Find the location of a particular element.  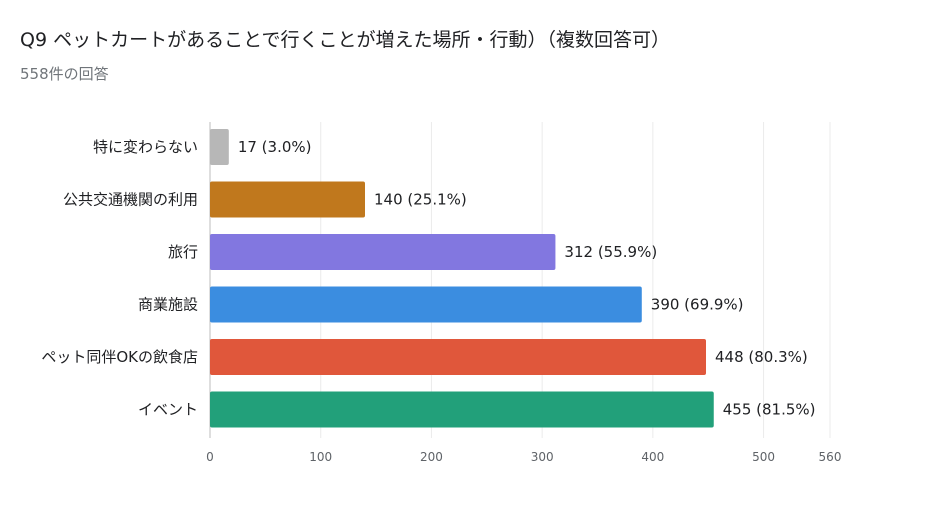

data-label: 312 (55.9%) is located at coordinates (610, 252).